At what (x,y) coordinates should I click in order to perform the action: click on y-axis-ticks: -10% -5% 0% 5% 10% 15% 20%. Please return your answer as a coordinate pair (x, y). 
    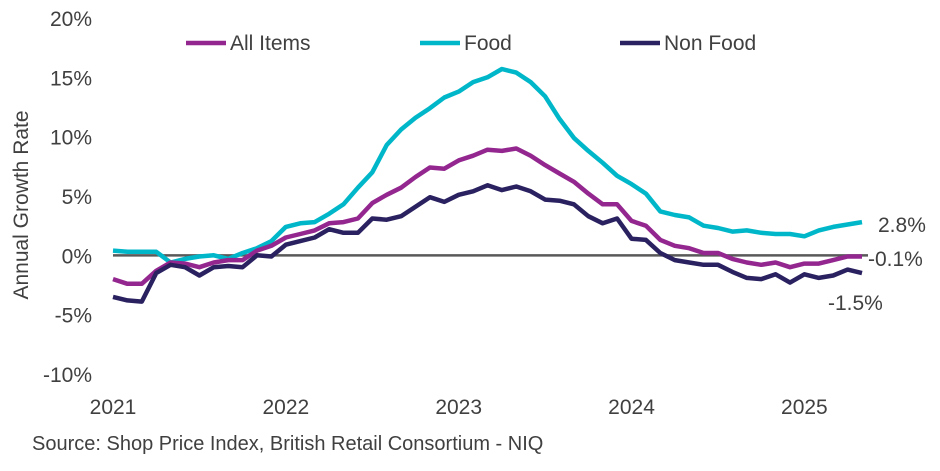
    Looking at the image, I should click on (67, 197).